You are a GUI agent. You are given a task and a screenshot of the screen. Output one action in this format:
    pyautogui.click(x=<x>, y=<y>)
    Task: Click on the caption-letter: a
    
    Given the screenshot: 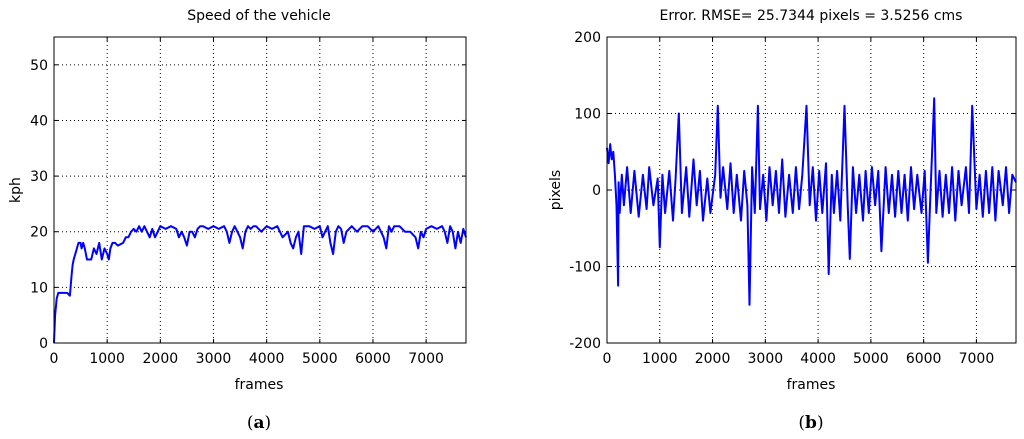 What is the action you would take?
    pyautogui.click(x=258, y=423)
    